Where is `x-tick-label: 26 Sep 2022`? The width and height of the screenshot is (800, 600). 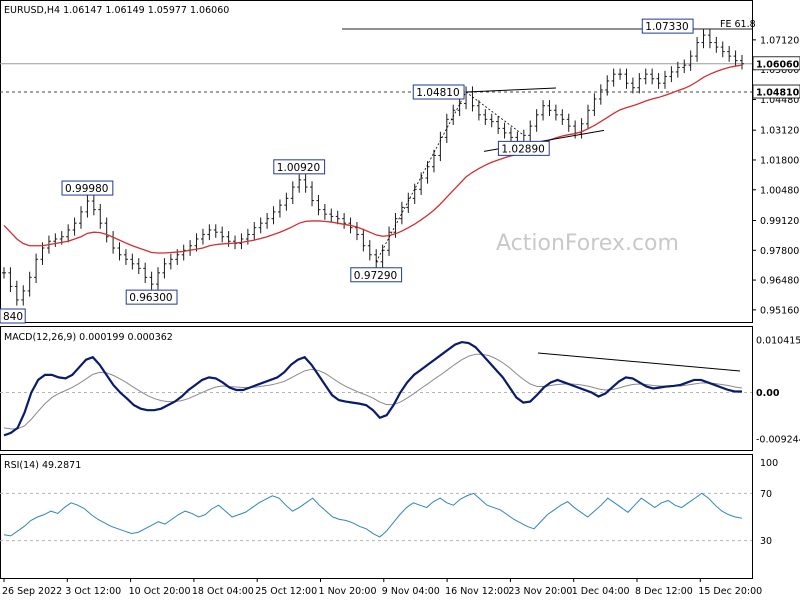 x-tick-label: 26 Sep 2022 is located at coordinates (32, 591).